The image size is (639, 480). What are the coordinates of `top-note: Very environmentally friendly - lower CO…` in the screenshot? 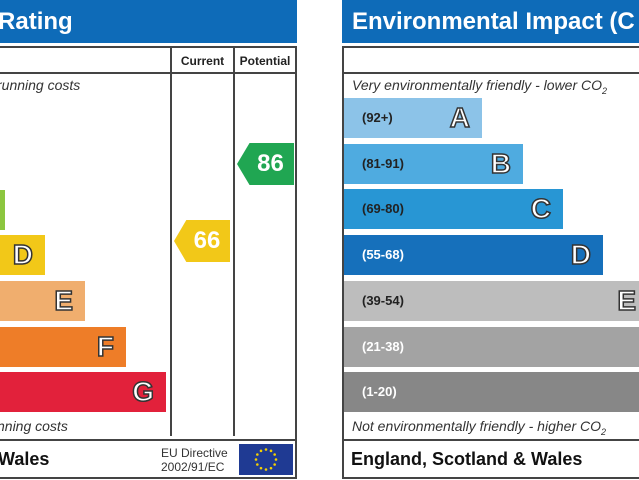 It's located at (480, 86).